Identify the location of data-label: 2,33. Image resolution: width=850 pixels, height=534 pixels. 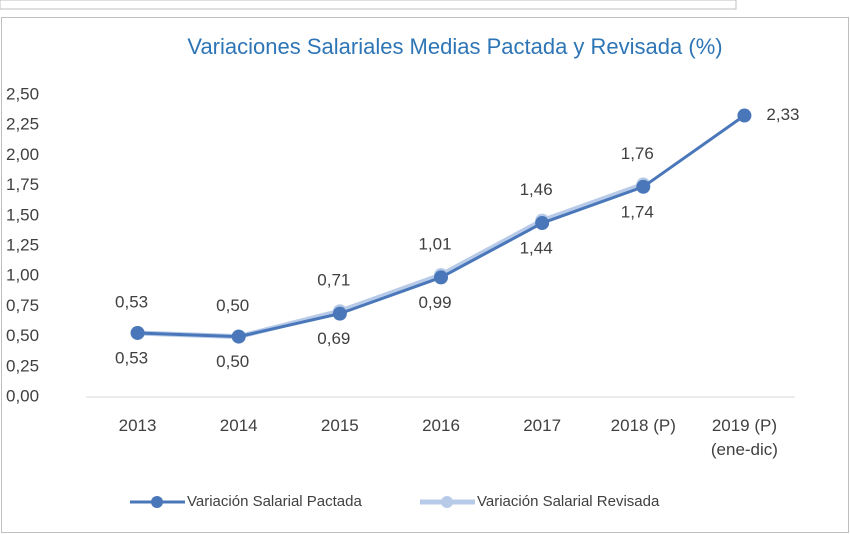
(782, 114).